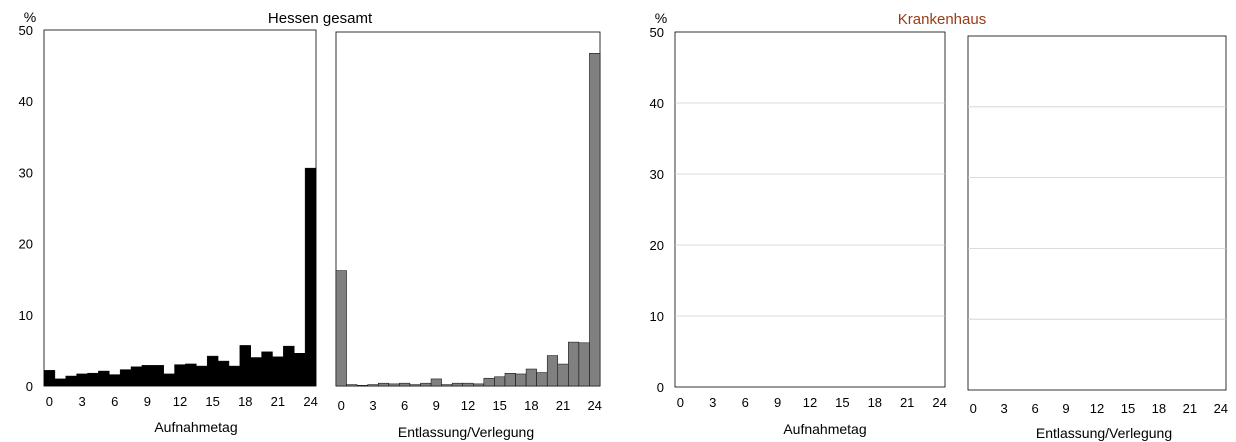 This screenshot has height=442, width=1236. What do you see at coordinates (661, 18) in the screenshot?
I see `y-unit-label: %` at bounding box center [661, 18].